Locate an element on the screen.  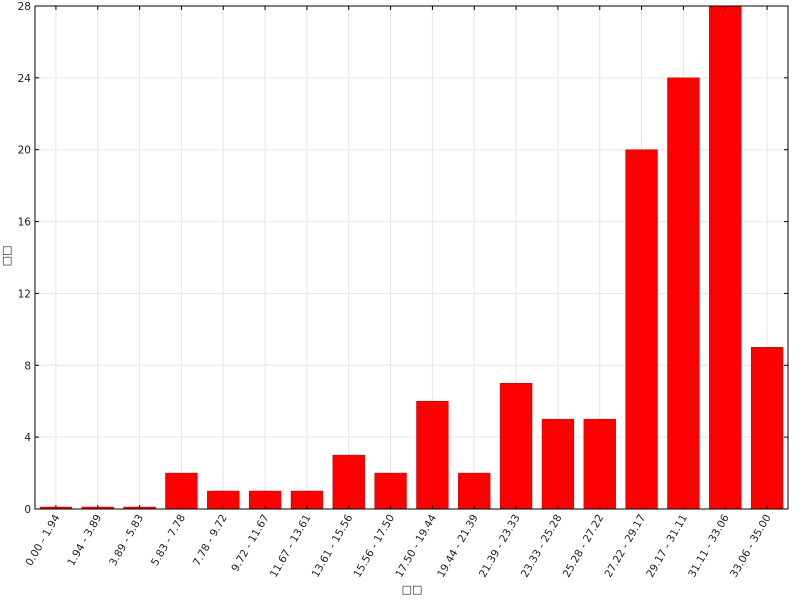
y-tick-label: 12 is located at coordinates (24, 294).